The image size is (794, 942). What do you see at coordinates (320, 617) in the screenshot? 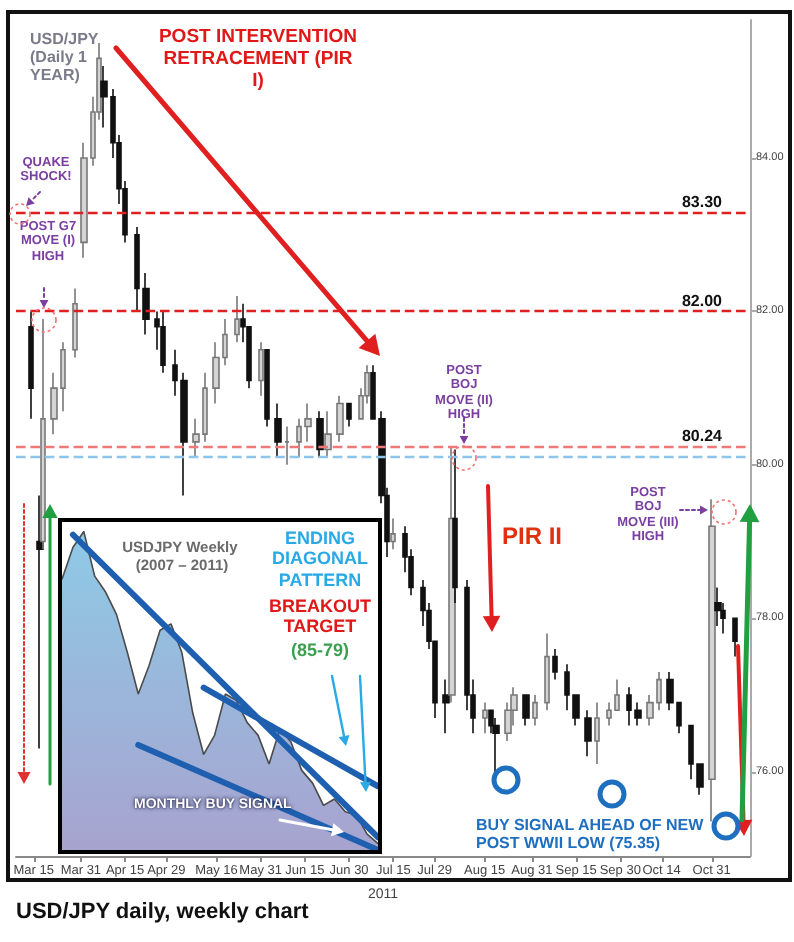
I see `annotation: BREAKOUT TARGET` at bounding box center [320, 617].